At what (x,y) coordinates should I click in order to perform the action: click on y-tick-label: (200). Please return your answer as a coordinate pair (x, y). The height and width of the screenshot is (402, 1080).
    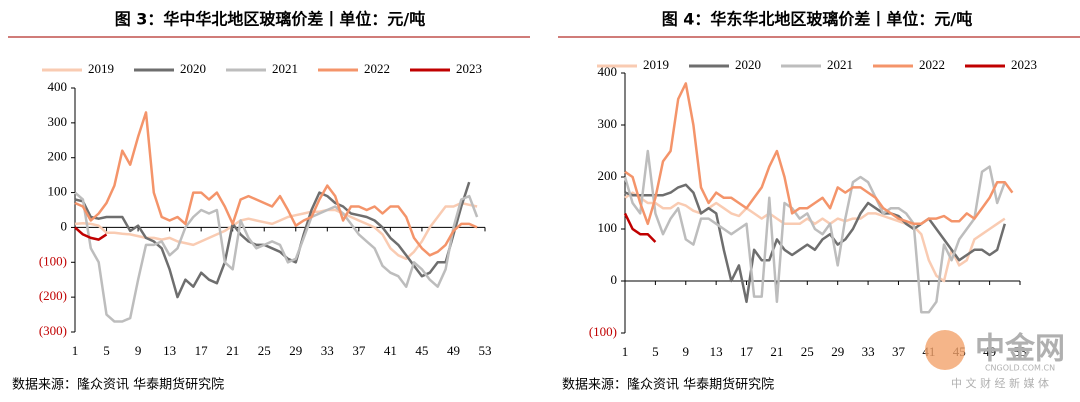
    Looking at the image, I should click on (53, 295).